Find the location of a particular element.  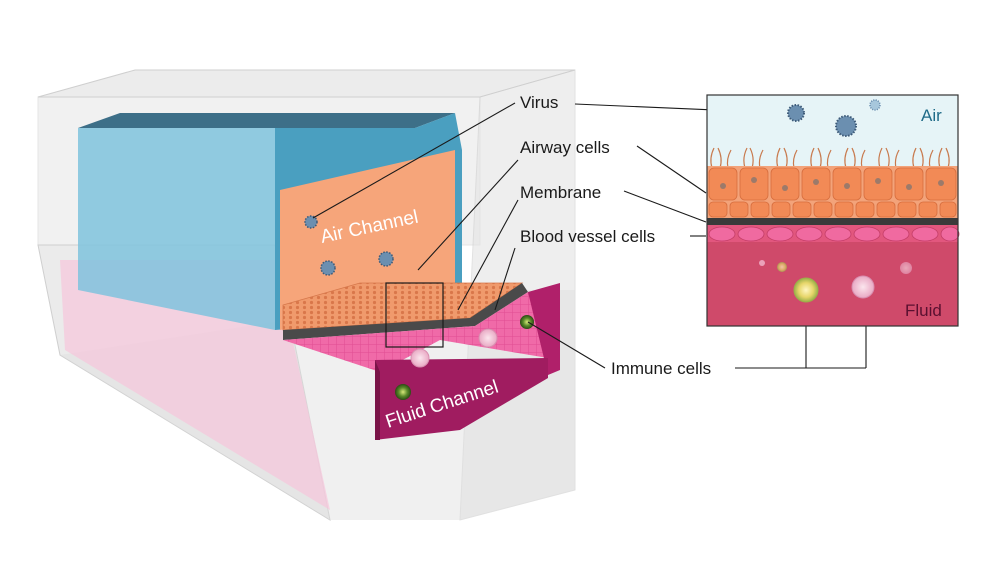

inset-border is located at coordinates (832, 210).